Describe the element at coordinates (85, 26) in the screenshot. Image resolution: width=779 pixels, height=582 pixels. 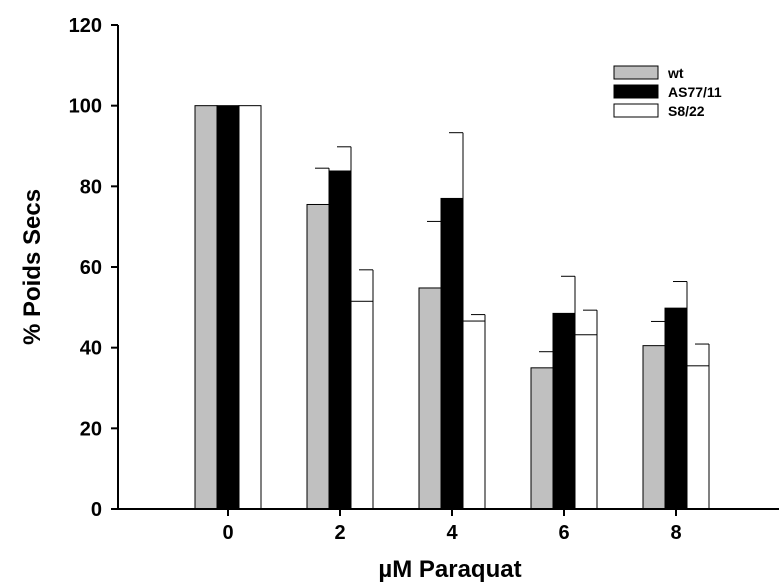
I see `y-tick-label: 120` at that location.